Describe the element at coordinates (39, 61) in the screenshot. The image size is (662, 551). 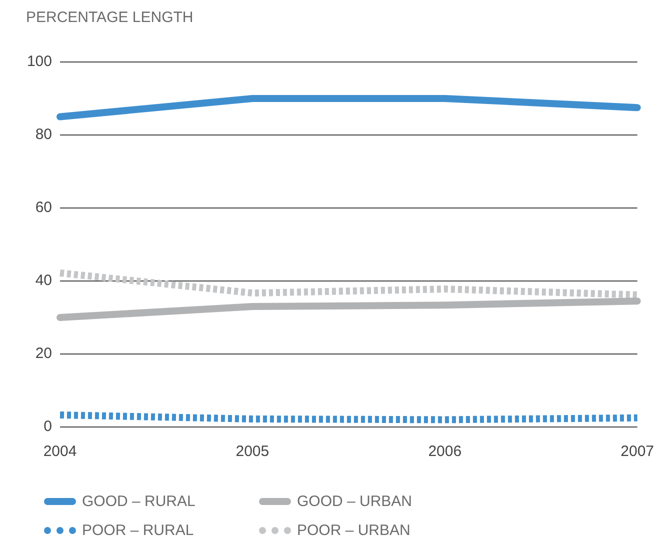
I see `y-tick-label: 100` at that location.